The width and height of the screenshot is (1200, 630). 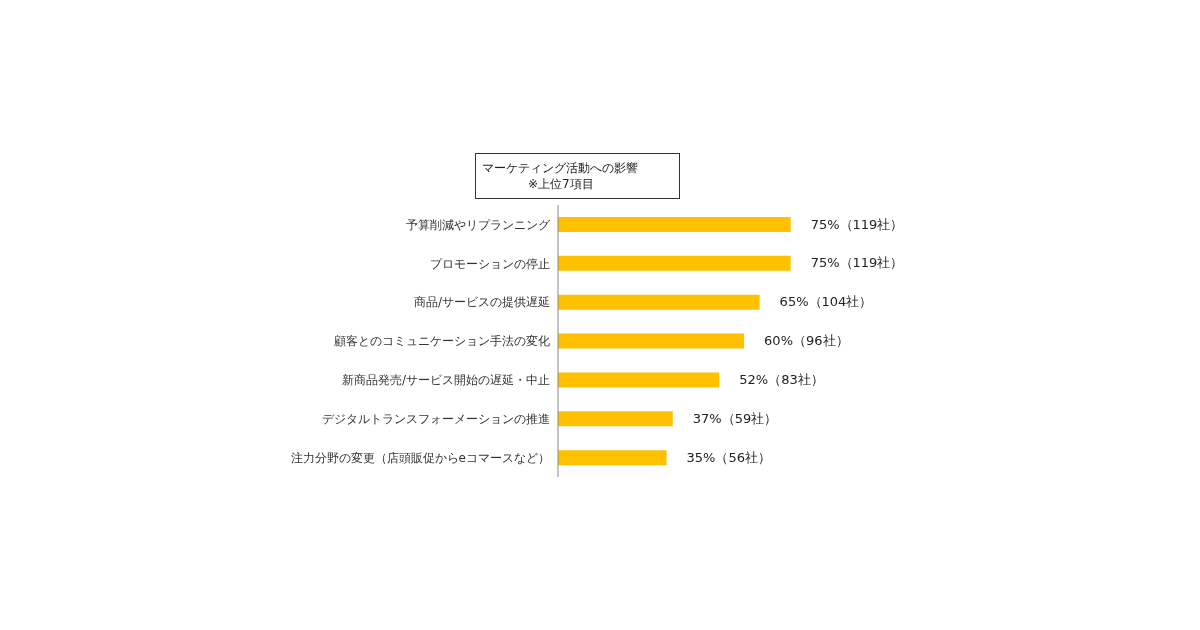 What do you see at coordinates (481, 302) in the screenshot?
I see `y-tick-label: 商品/サービスの提供遅延` at bounding box center [481, 302].